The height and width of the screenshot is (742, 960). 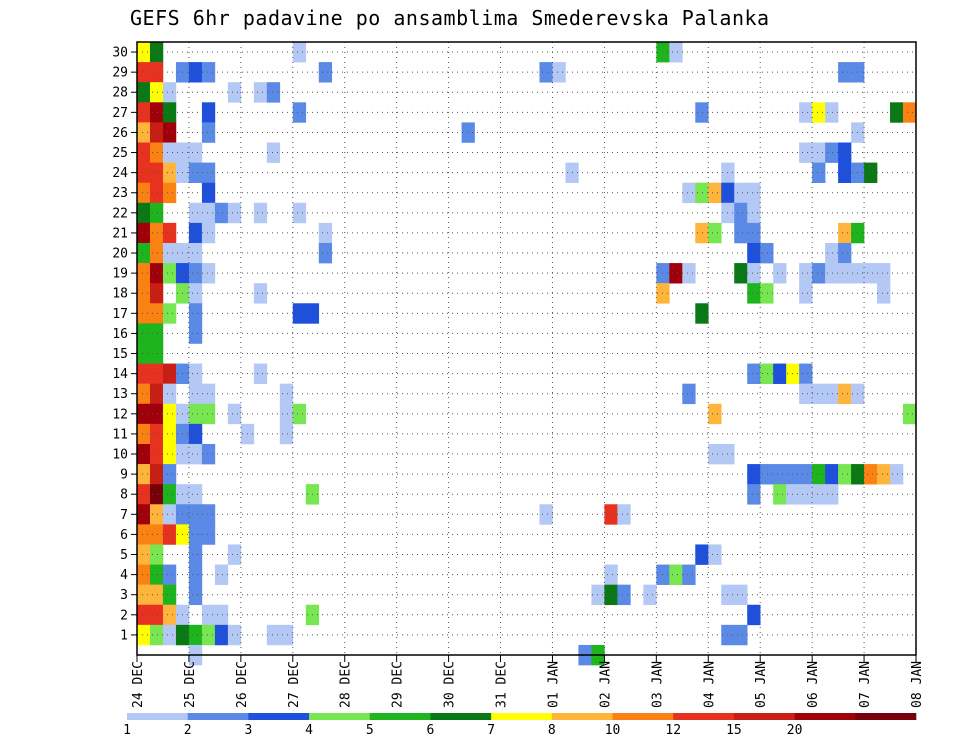 What do you see at coordinates (795, 730) in the screenshot?
I see `colorbar-label: 20` at bounding box center [795, 730].